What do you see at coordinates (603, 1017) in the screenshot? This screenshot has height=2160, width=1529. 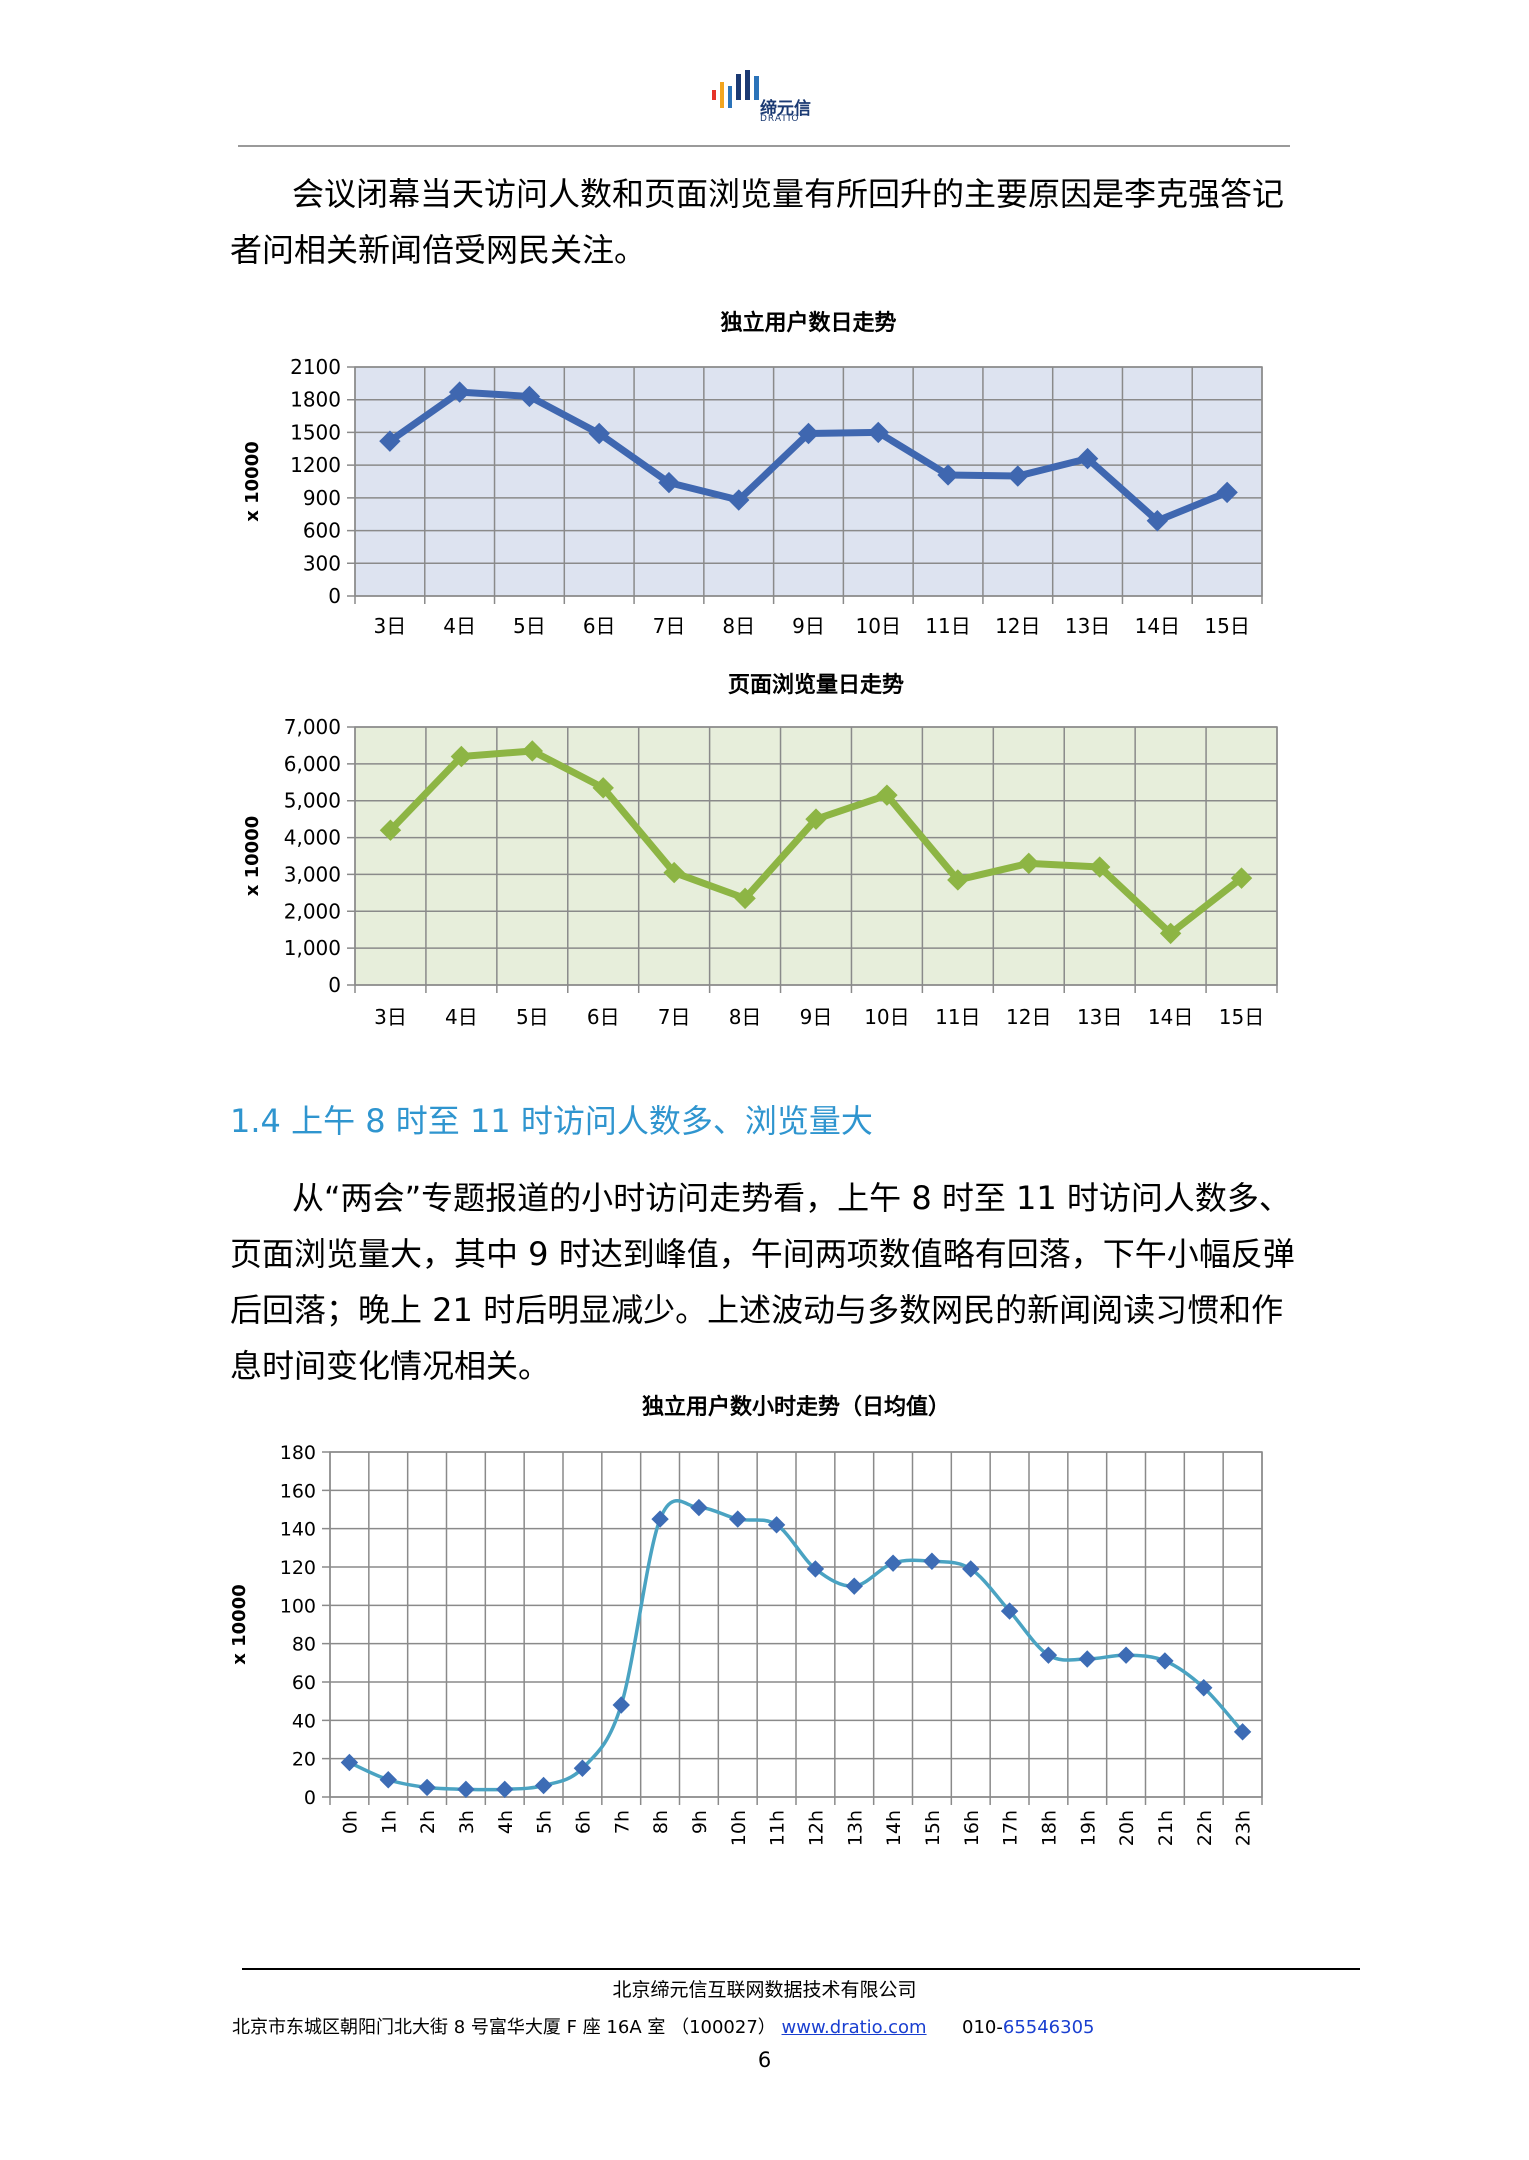 I see `chart2-xtick-label: 6日` at bounding box center [603, 1017].